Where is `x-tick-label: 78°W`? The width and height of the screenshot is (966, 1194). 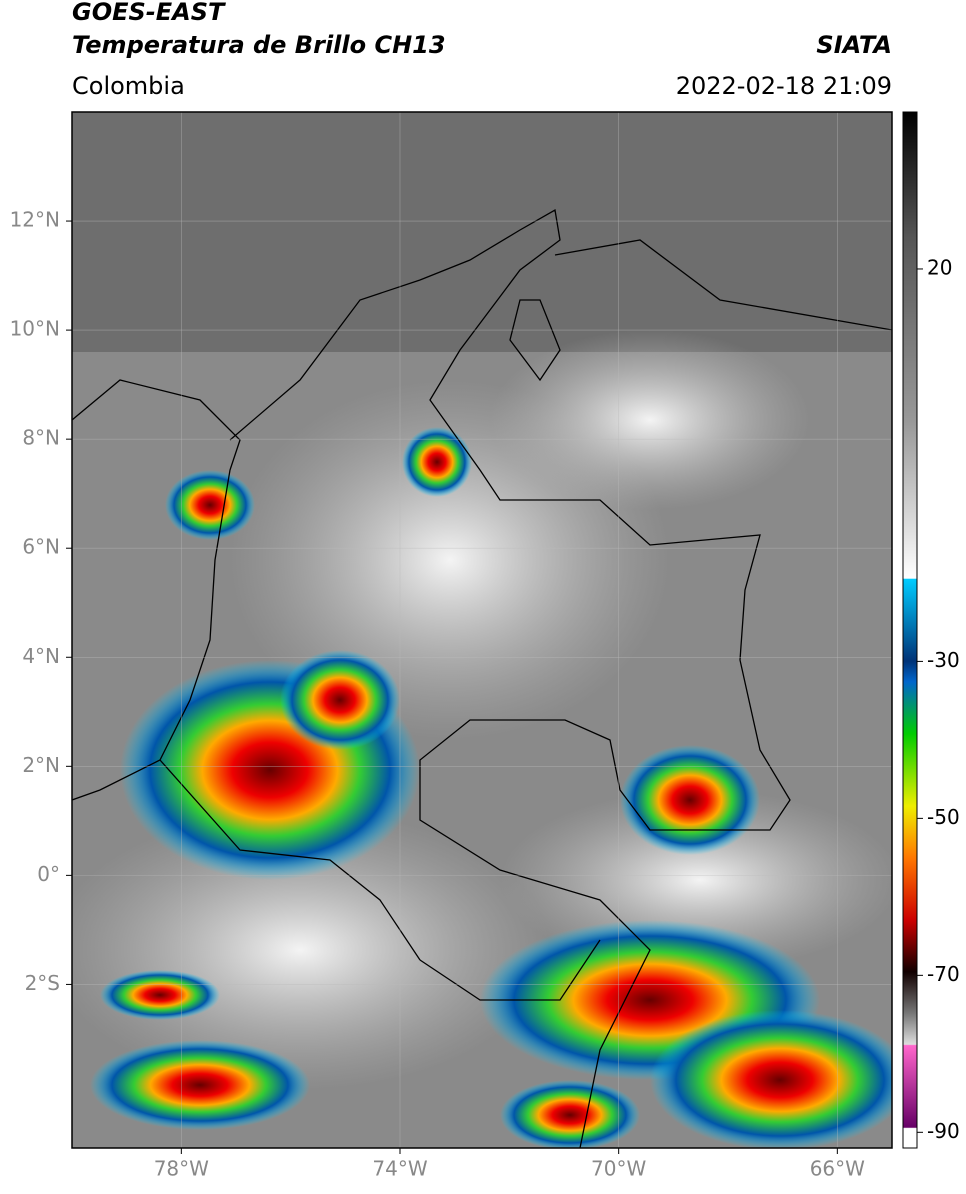
x-tick-label: 78°W is located at coordinates (181, 1169).